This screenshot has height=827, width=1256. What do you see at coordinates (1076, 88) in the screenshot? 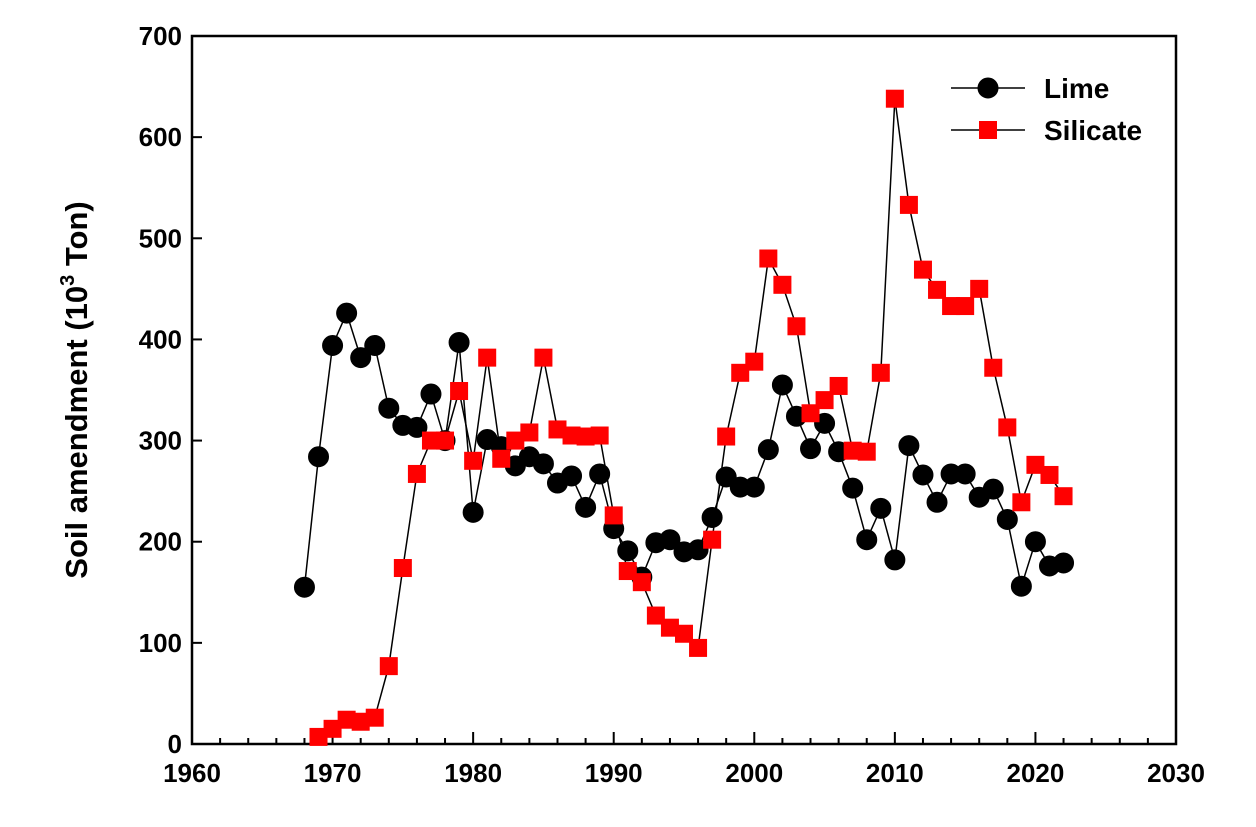
I see `legend-label: Lime` at bounding box center [1076, 88].